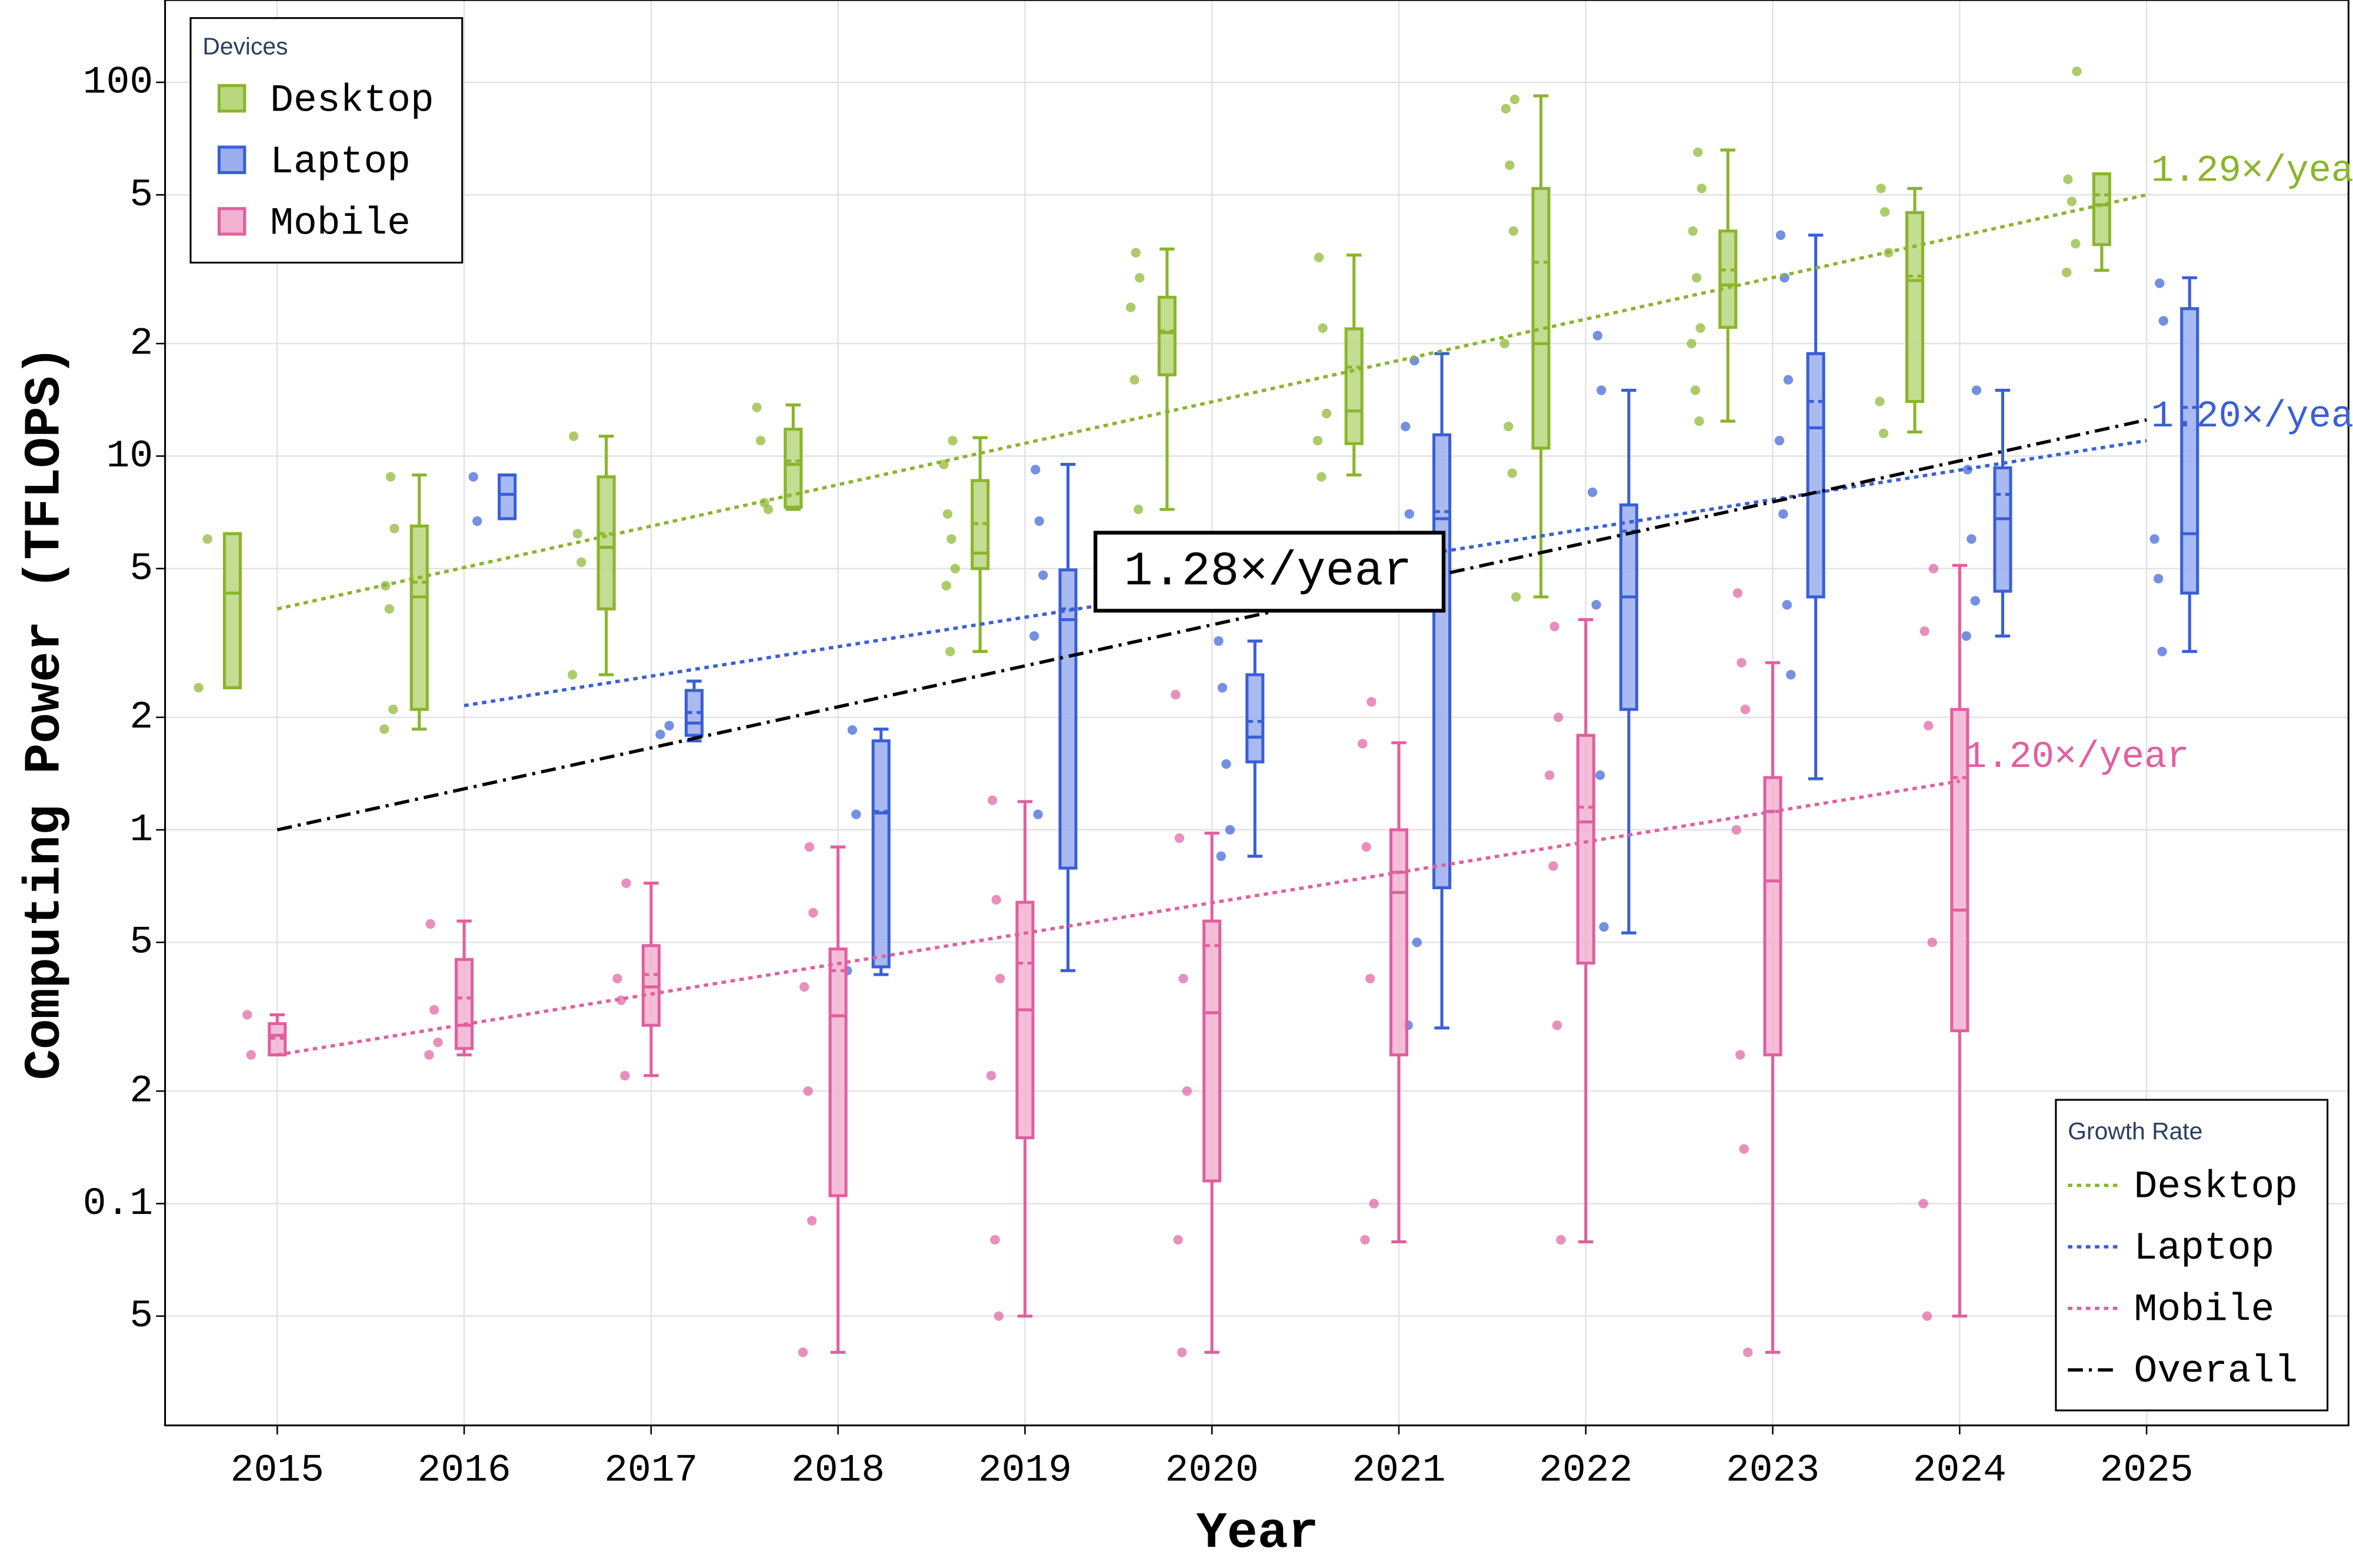 This screenshot has width=2353, height=1568. I want to click on trend-label: 1.29×/year, so click(2252, 171).